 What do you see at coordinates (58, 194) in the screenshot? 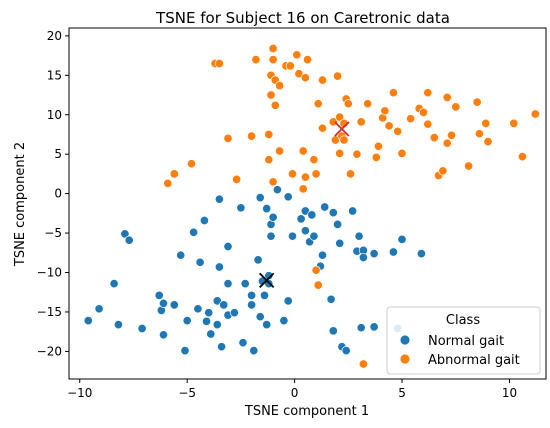
I see `y-tick-label: 0` at bounding box center [58, 194].